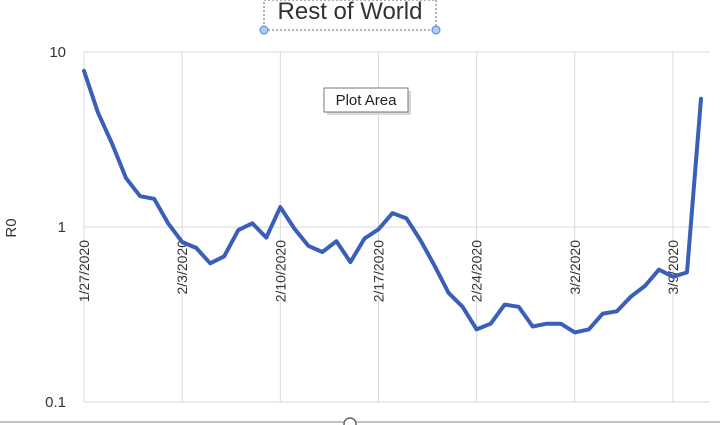  What do you see at coordinates (62, 227) in the screenshot?
I see `y-tick-label: 1` at bounding box center [62, 227].